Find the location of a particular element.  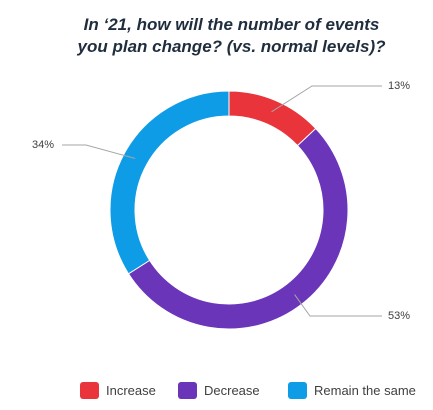

slice-remain-the-same is located at coordinates (169, 182).